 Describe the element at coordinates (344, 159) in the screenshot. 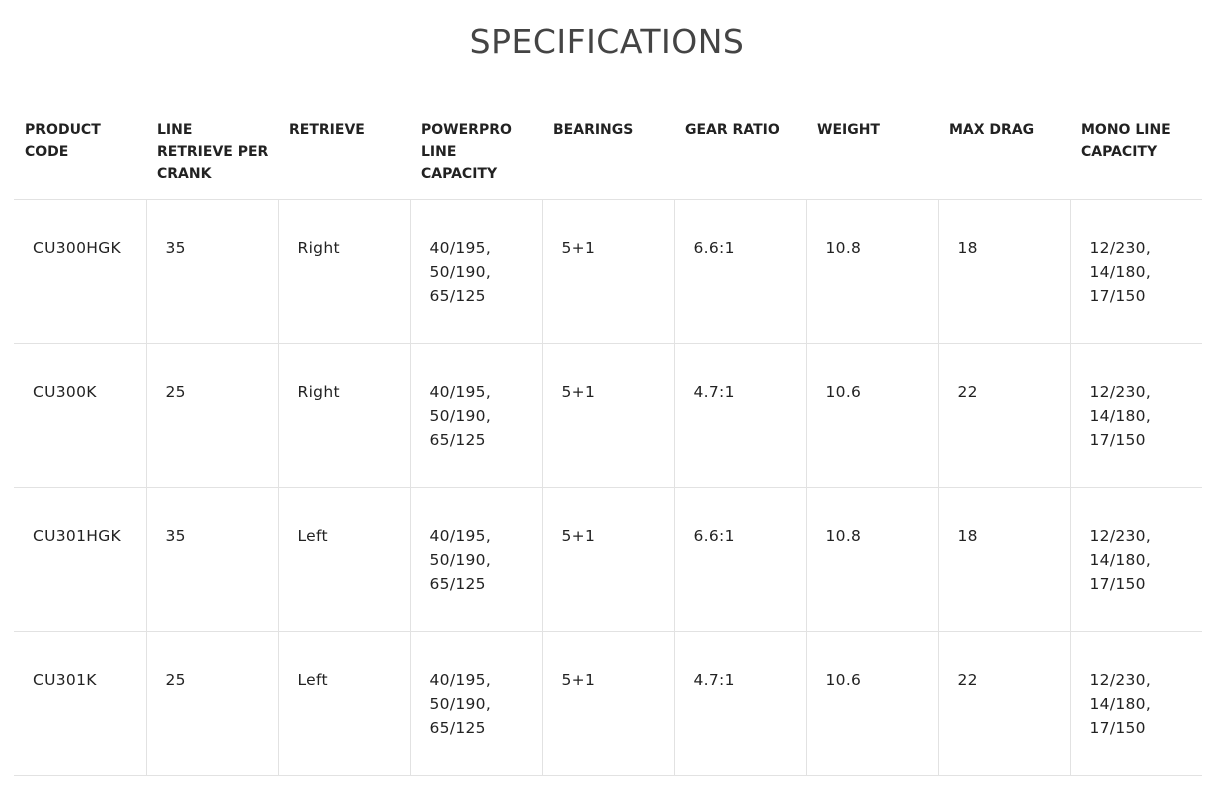

I see `column-header: RETRIEVE` at that location.